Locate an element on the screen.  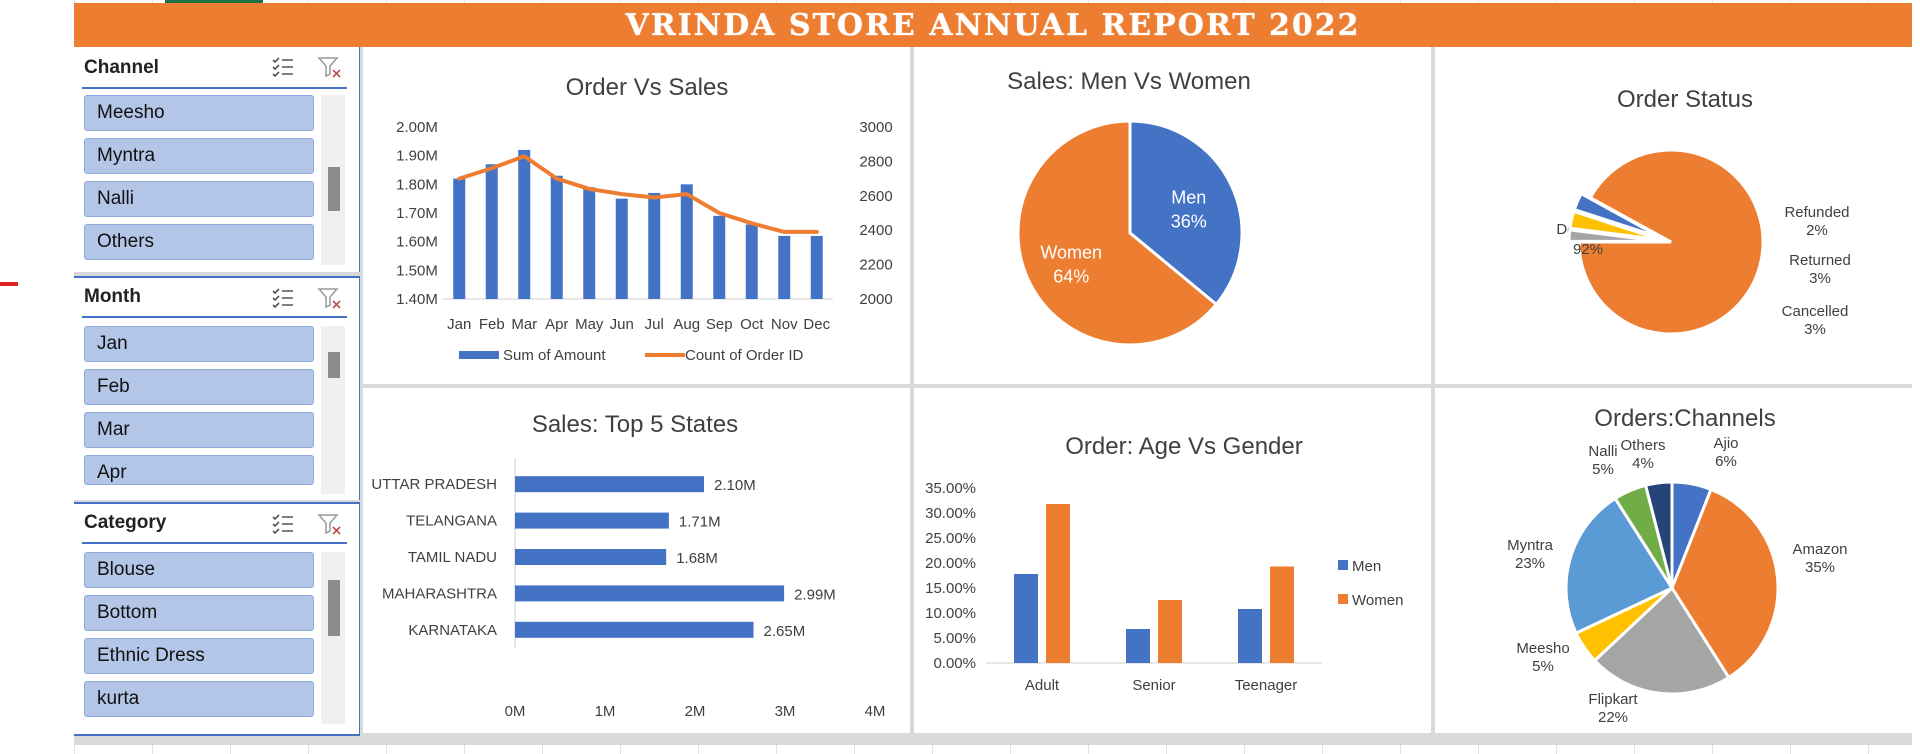
x-tick-label: Nov is located at coordinates (784, 324).